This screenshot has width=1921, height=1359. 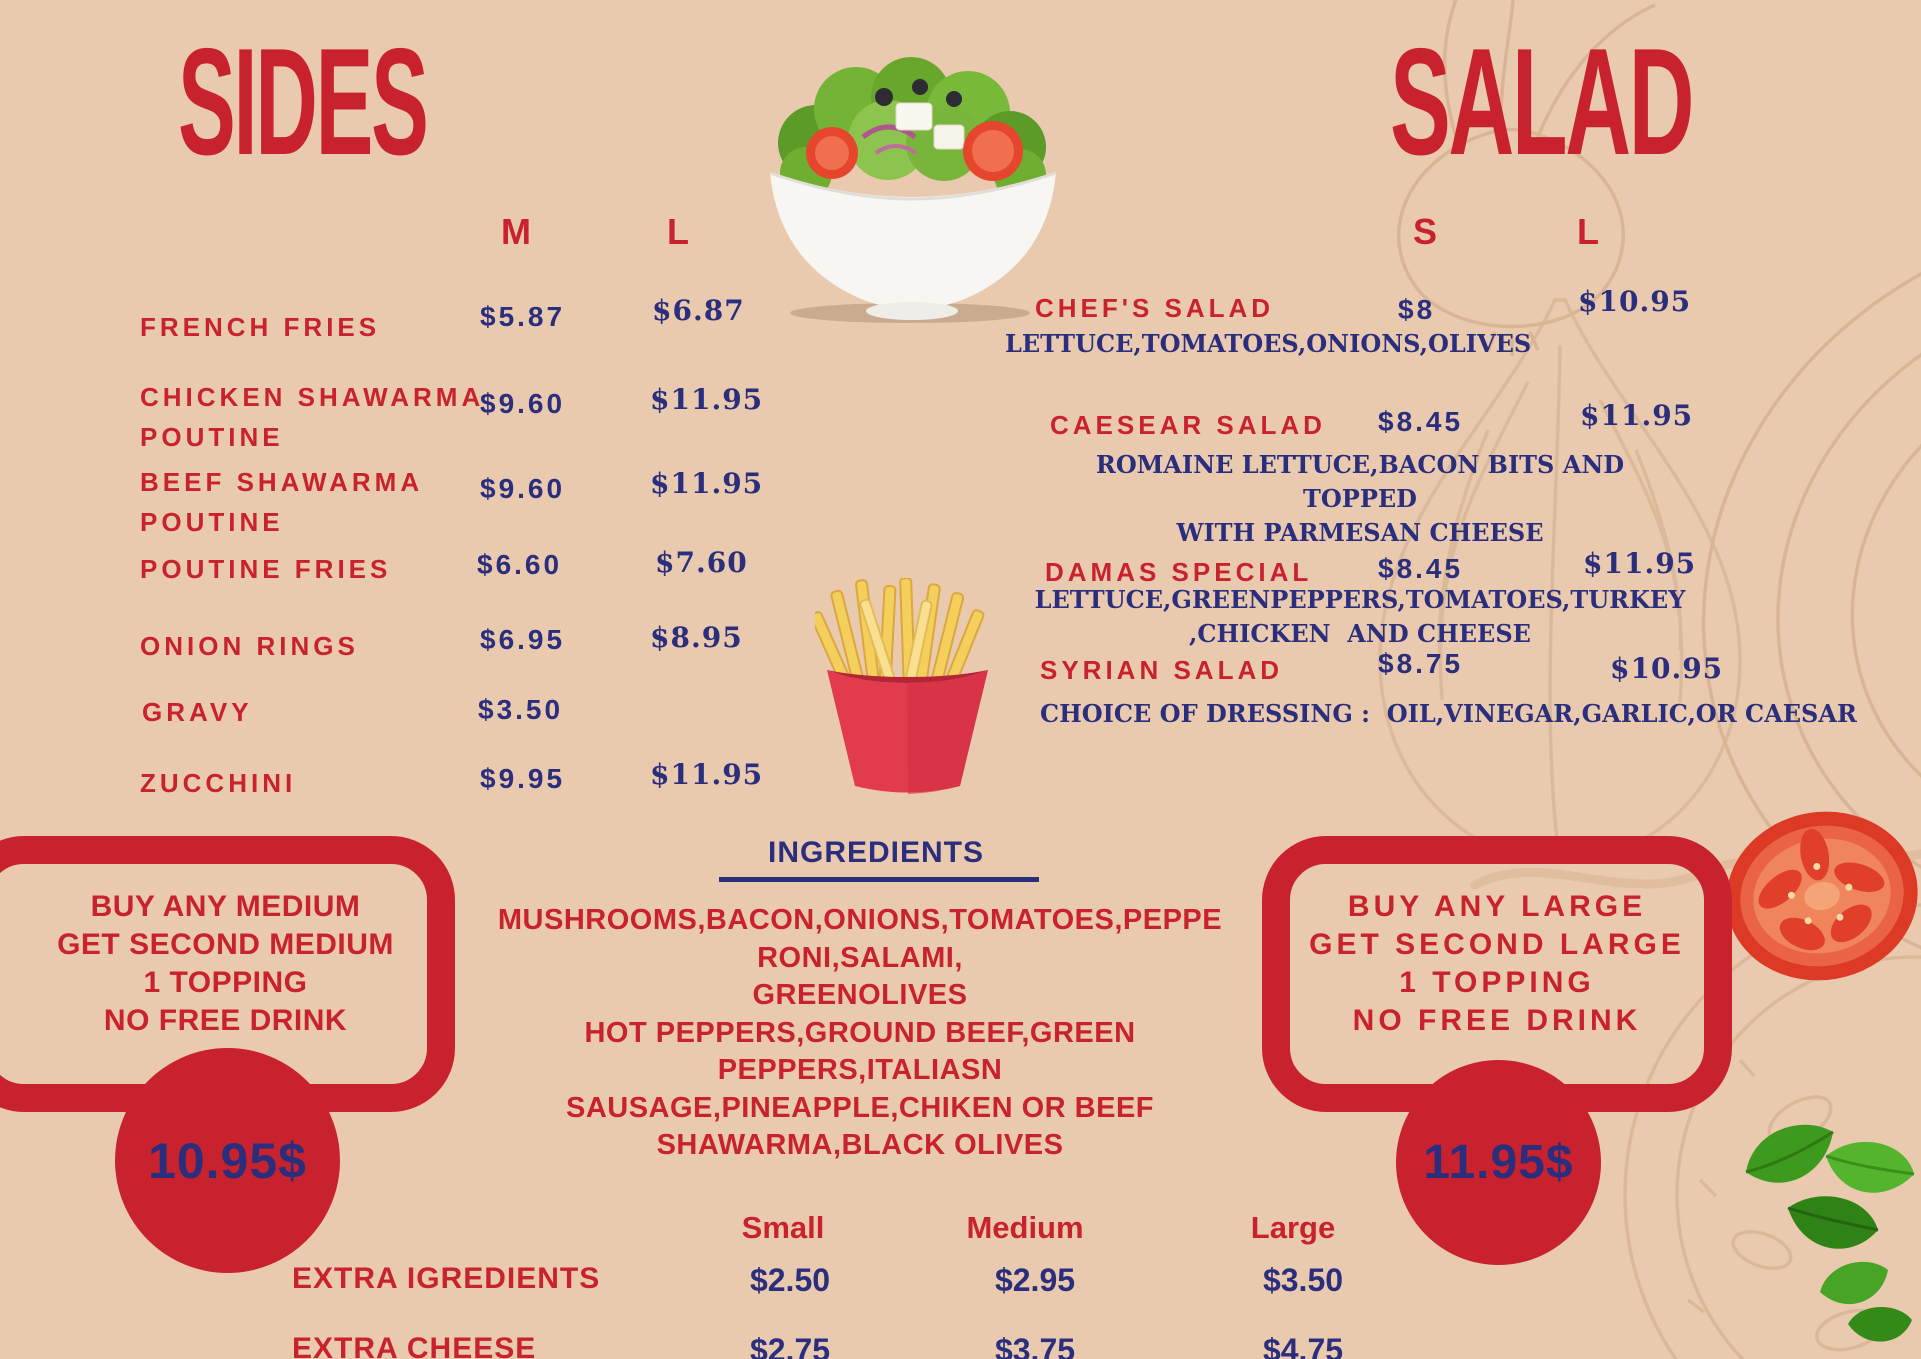 I want to click on ingredients-underline, so click(x=879, y=879).